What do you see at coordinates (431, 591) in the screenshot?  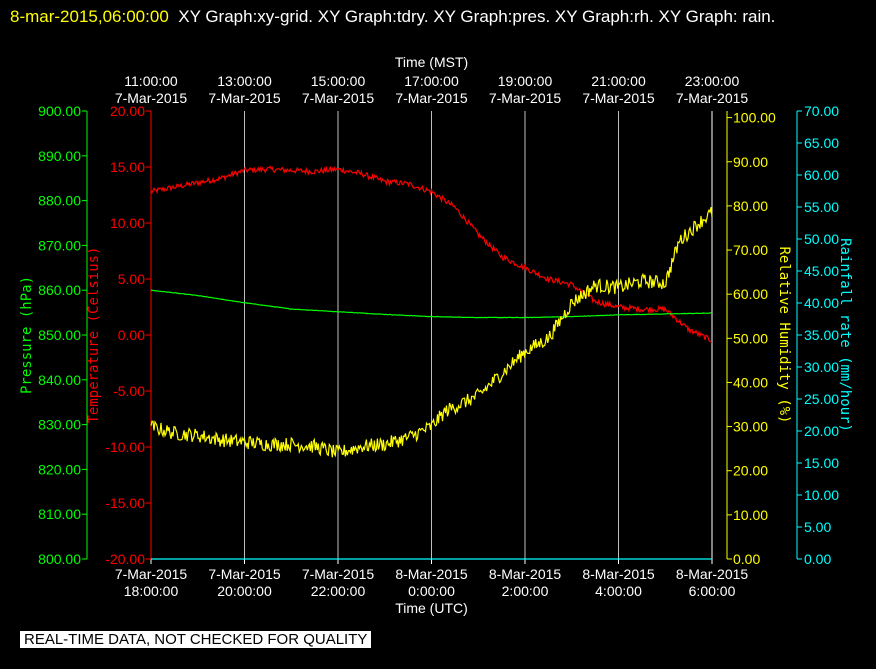 I see `bottom-tick-time: 0:00:00` at bounding box center [431, 591].